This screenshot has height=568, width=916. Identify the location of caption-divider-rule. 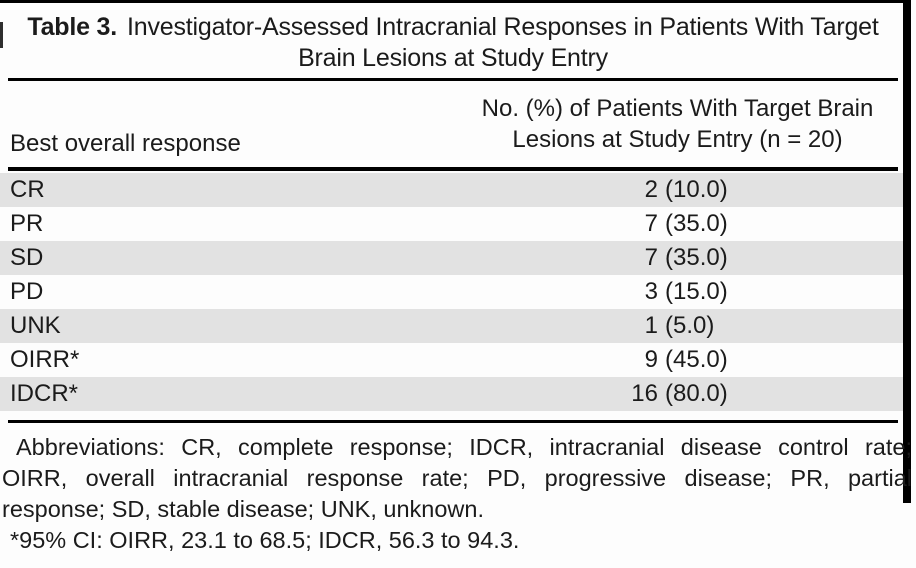
(453, 79).